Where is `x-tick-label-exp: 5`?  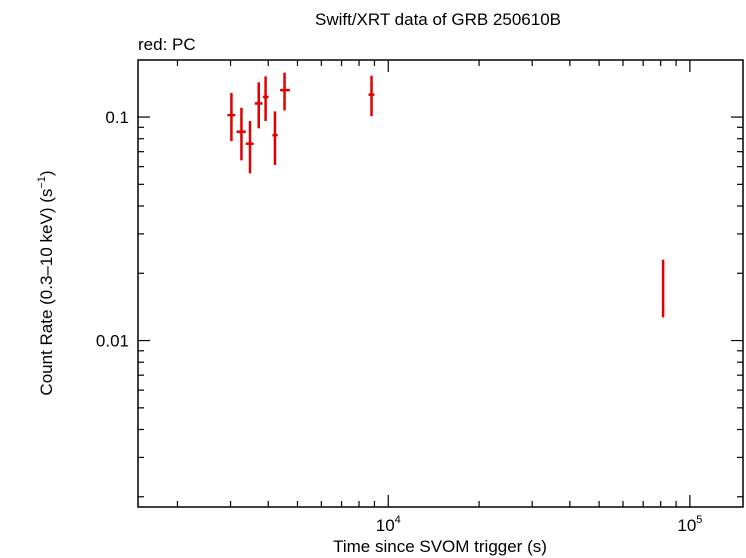
x-tick-label-exp: 5 is located at coordinates (699, 520).